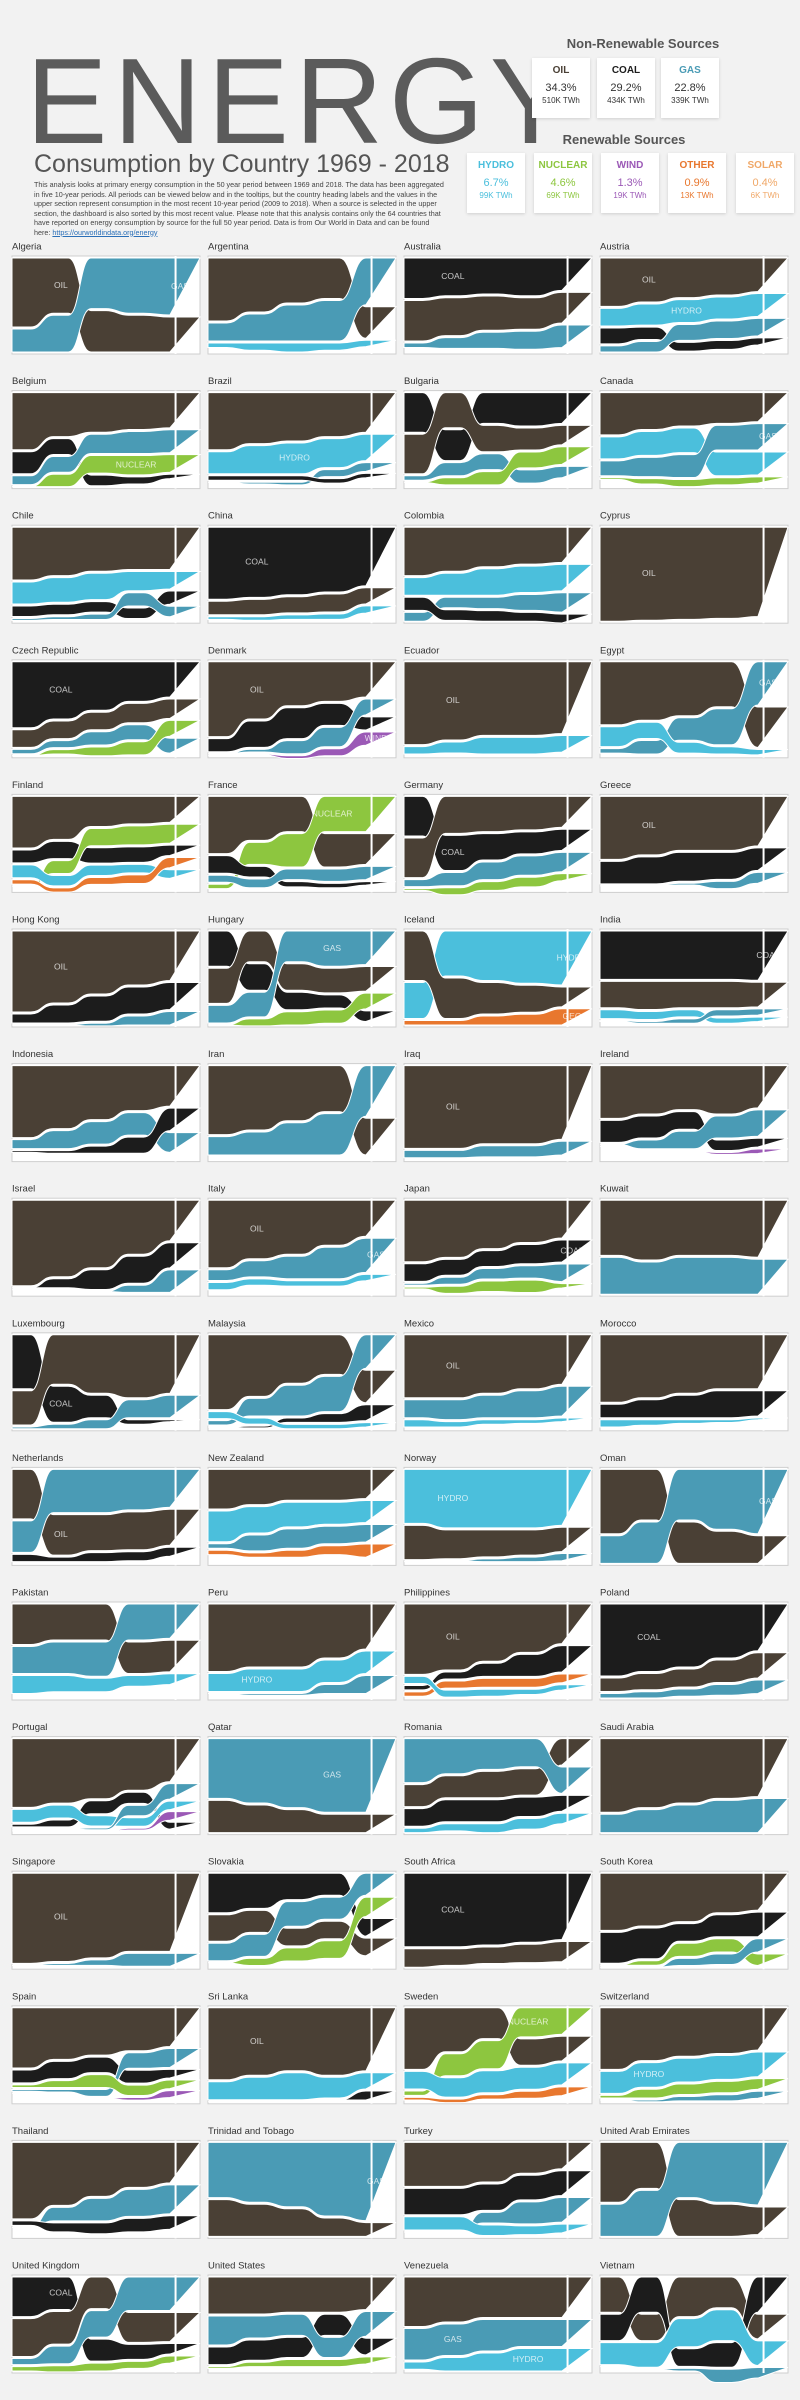 This screenshot has height=2400, width=800. What do you see at coordinates (423, 247) in the screenshot?
I see `country-label: Australia` at bounding box center [423, 247].